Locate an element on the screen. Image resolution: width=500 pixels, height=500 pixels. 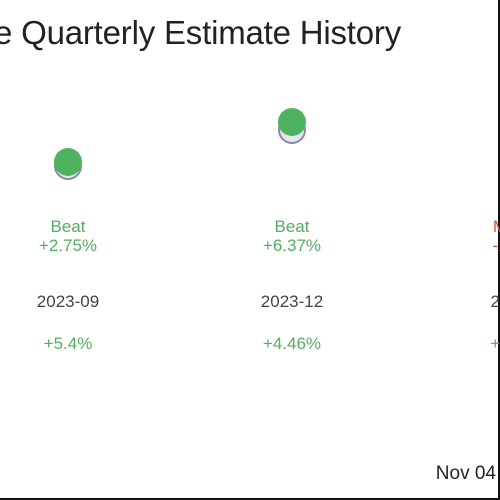
surprise-label: -1 is located at coordinates (496, 245).